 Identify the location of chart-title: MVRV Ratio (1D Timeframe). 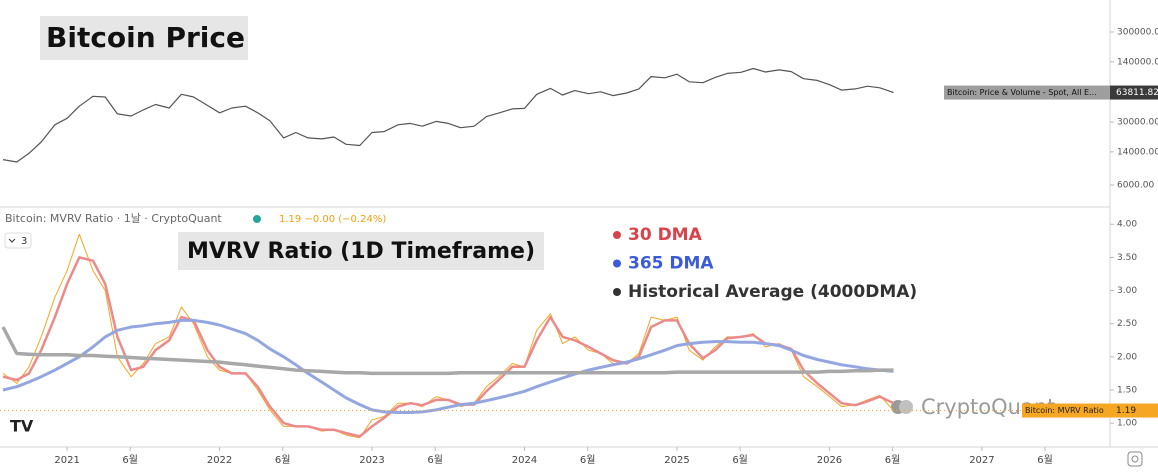
(361, 251).